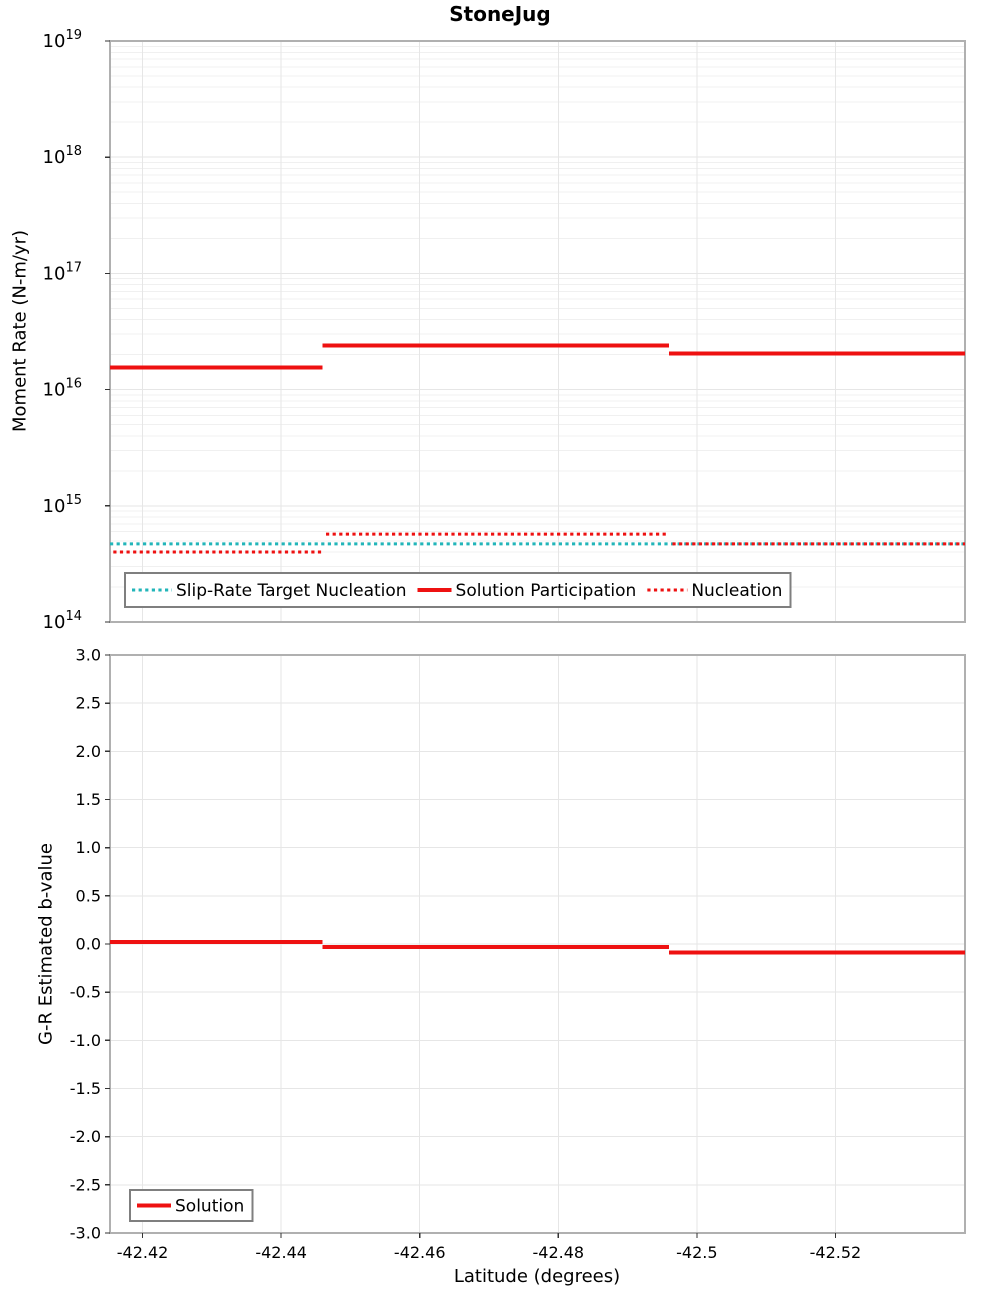  I want to click on legend: Solution, so click(191, 1205).